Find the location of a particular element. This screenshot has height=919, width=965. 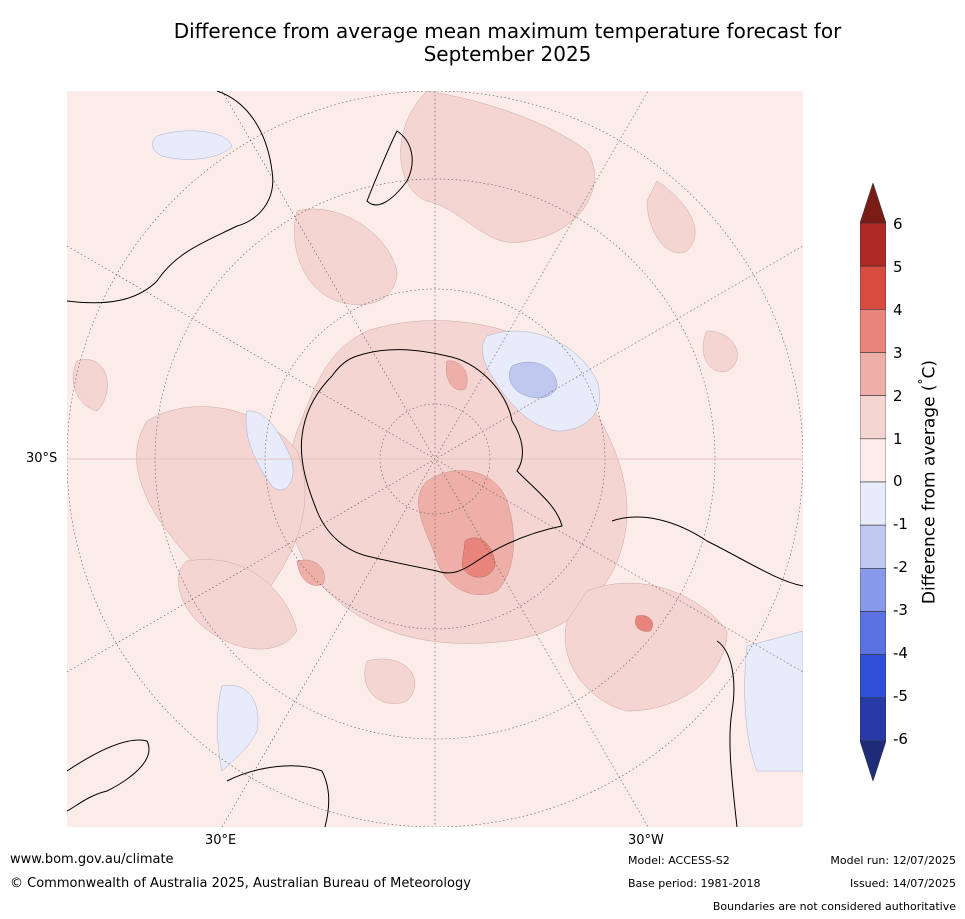

colorbar-label: Difference from average (°C) is located at coordinates (928, 482).